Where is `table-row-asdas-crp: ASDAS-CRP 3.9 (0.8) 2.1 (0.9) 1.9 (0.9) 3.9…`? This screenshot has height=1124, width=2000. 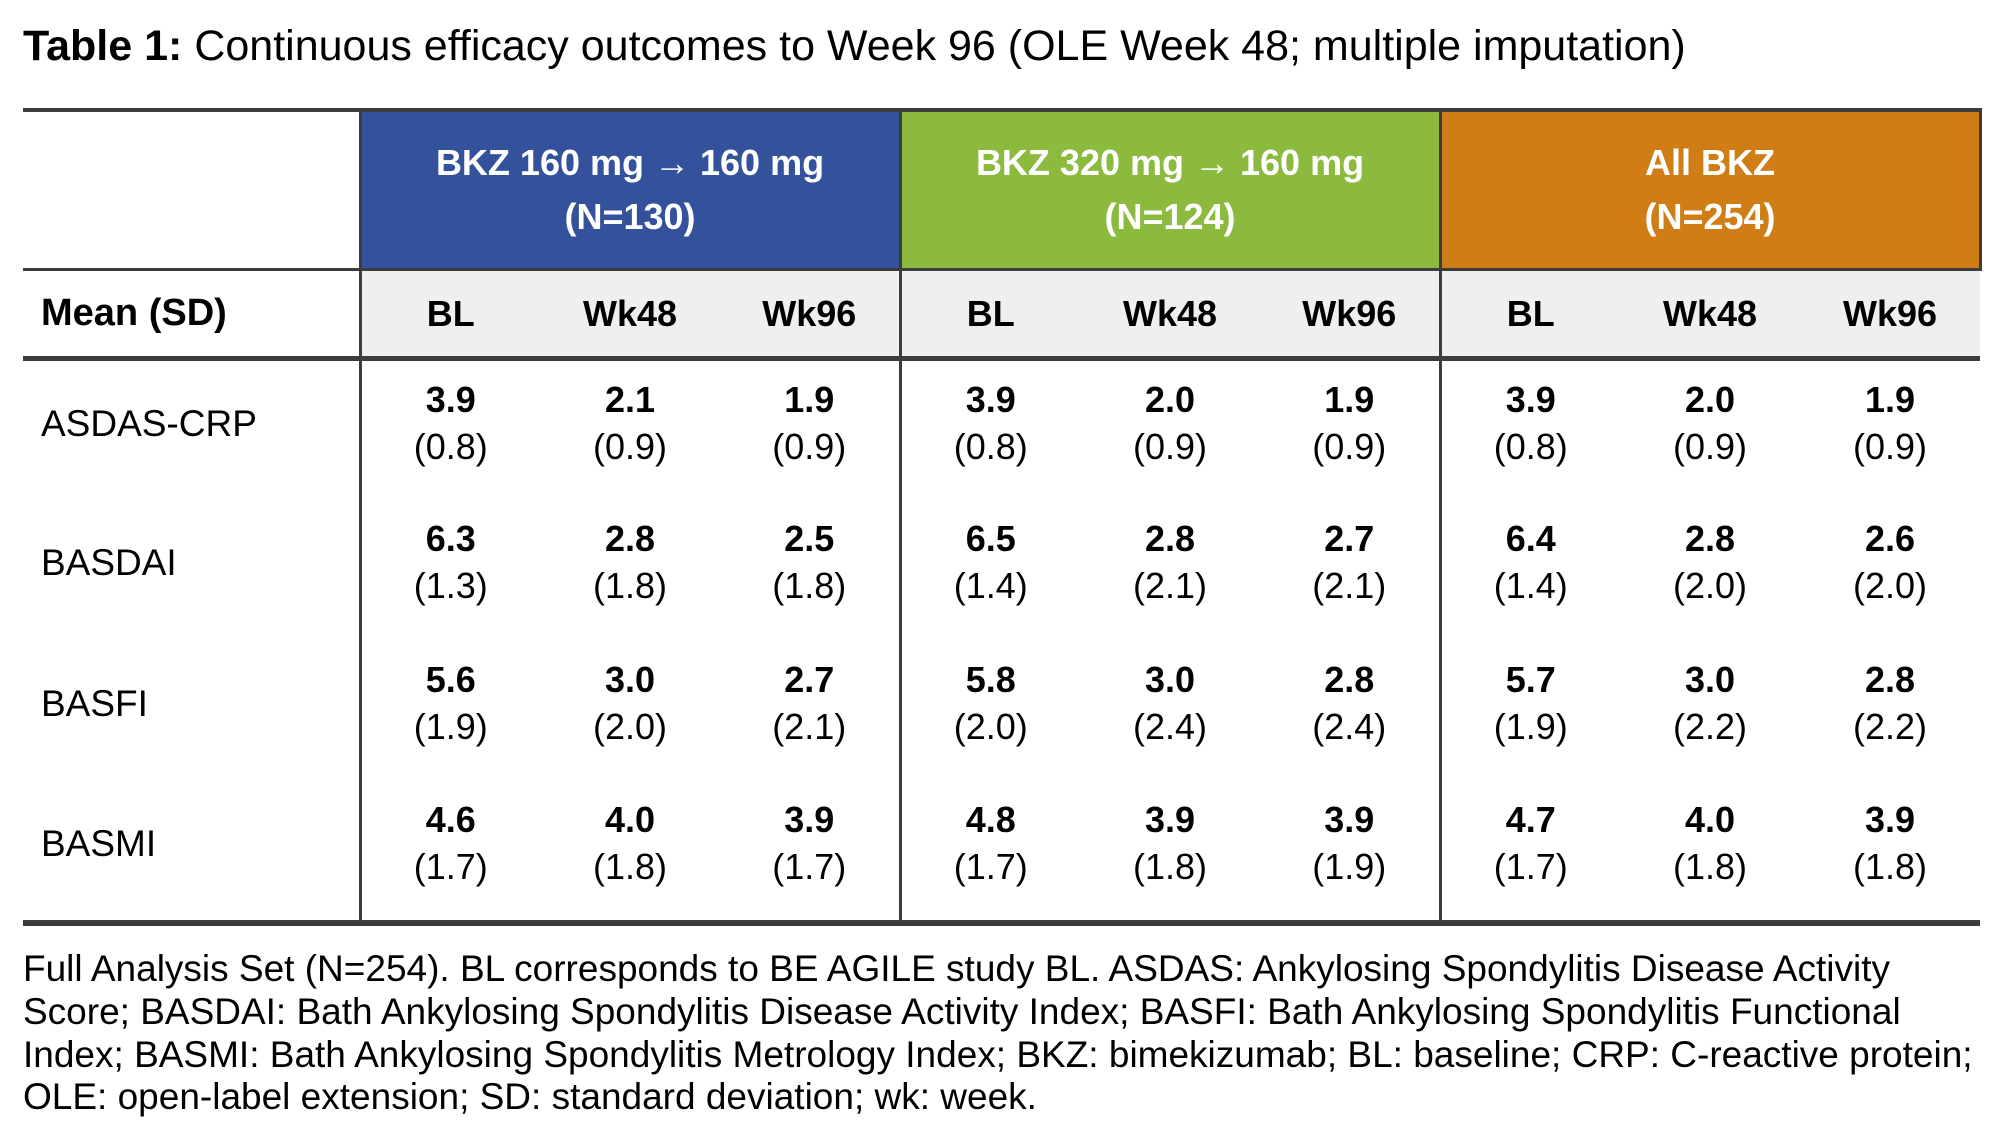 table-row-asdas-crp: ASDAS-CRP 3.9 (0.8) 2.1 (0.9) 1.9 (0.9) 3.9… is located at coordinates (1001, 429).